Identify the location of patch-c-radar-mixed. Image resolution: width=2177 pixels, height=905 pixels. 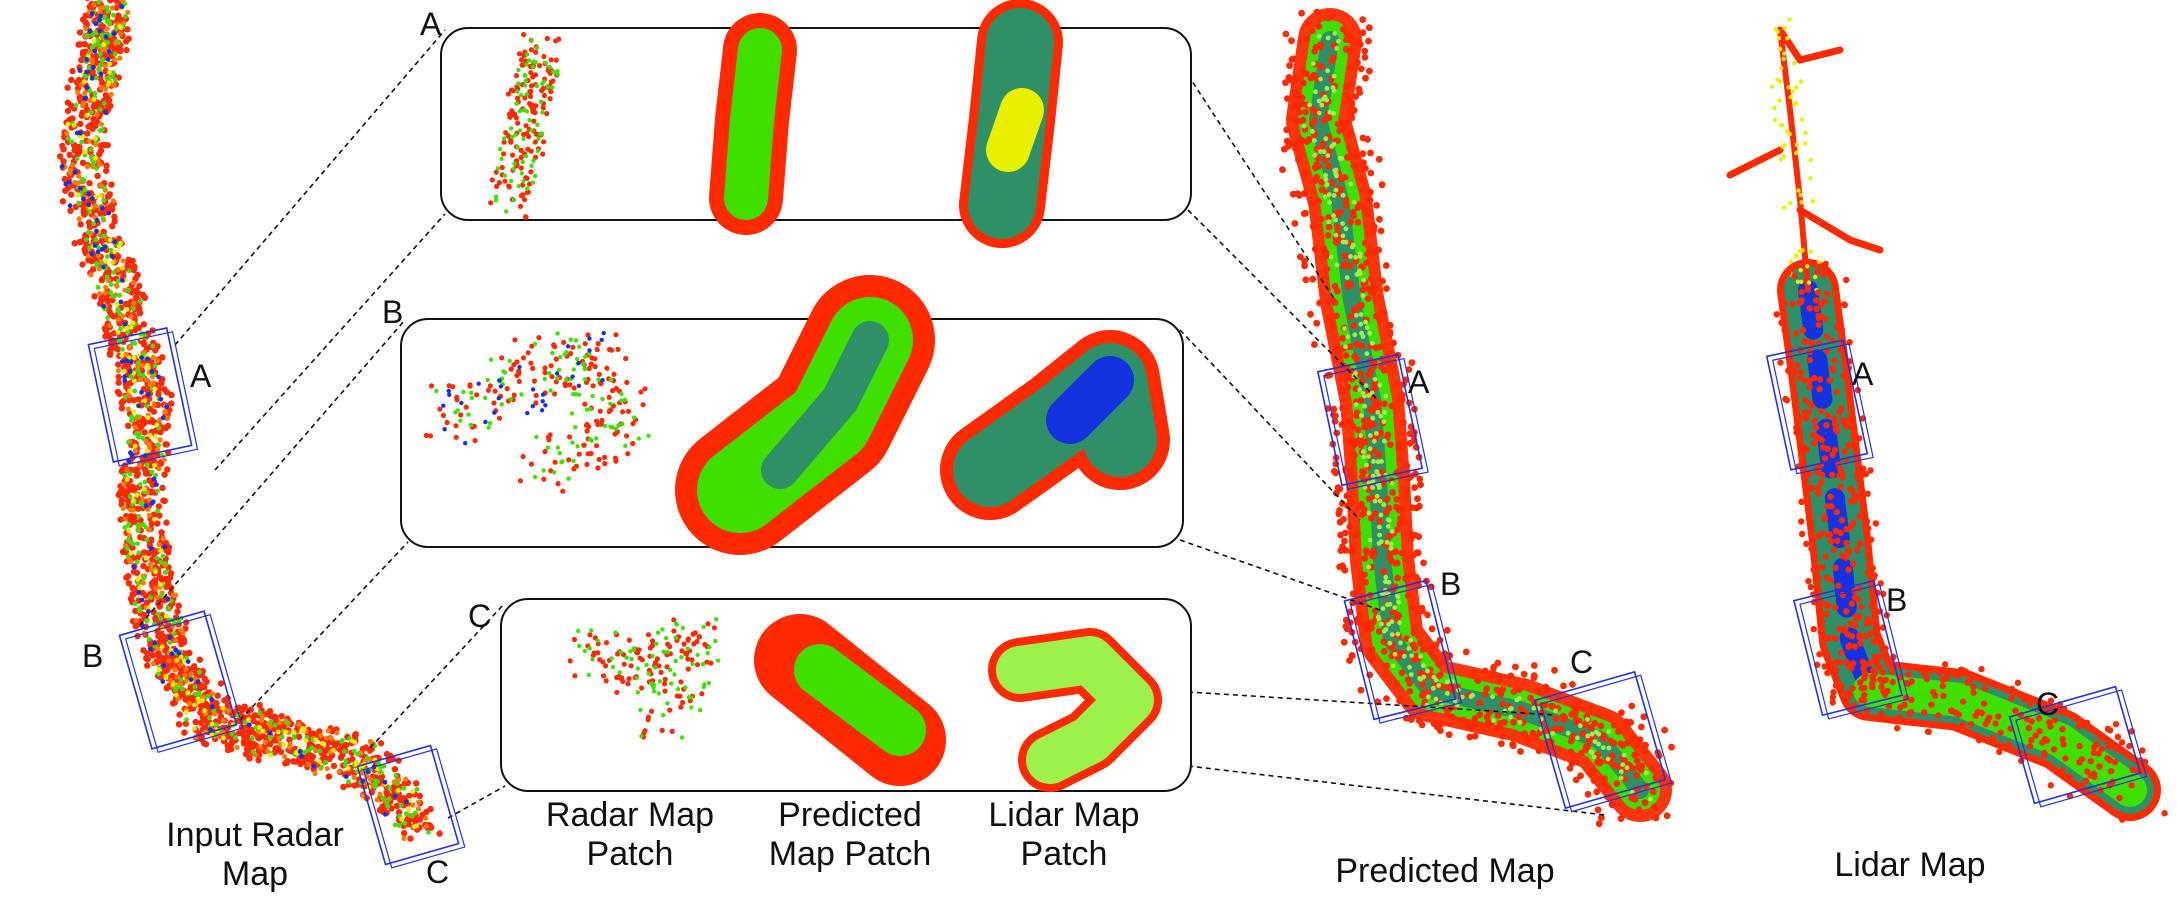
(648, 678).